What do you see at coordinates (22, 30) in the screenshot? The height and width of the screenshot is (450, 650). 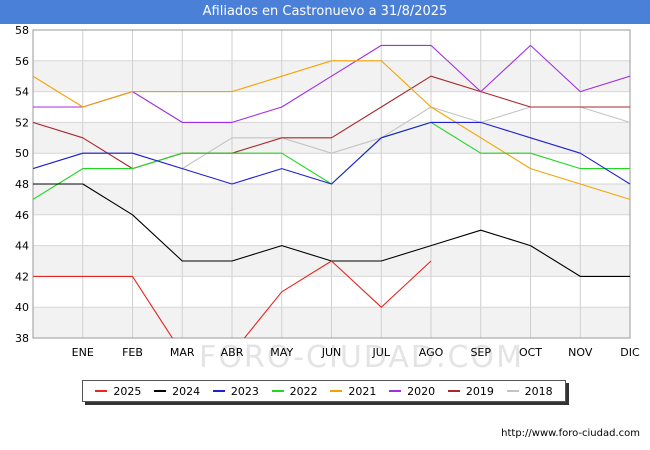 I see `y-tick-label: 58` at bounding box center [22, 30].